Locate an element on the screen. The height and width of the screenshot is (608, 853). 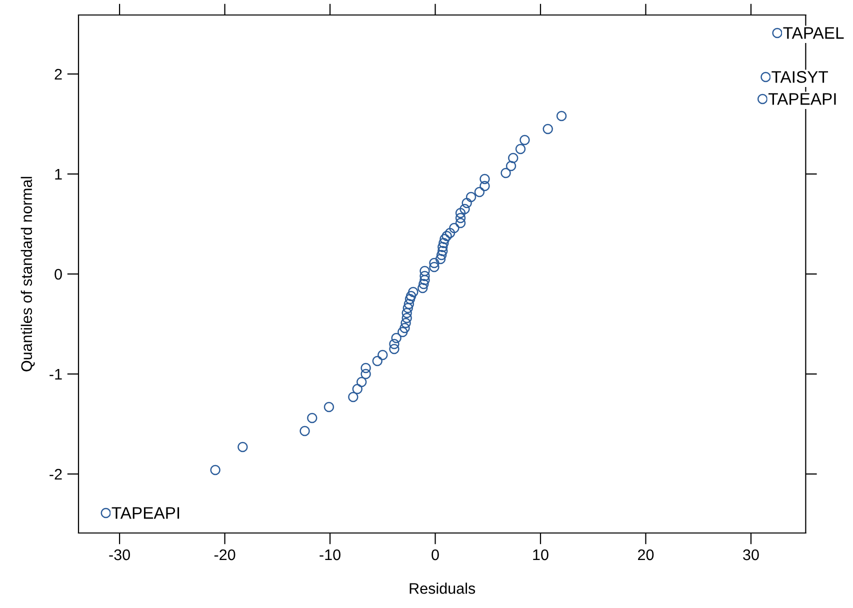
x-tick-label: -20 is located at coordinates (225, 554).